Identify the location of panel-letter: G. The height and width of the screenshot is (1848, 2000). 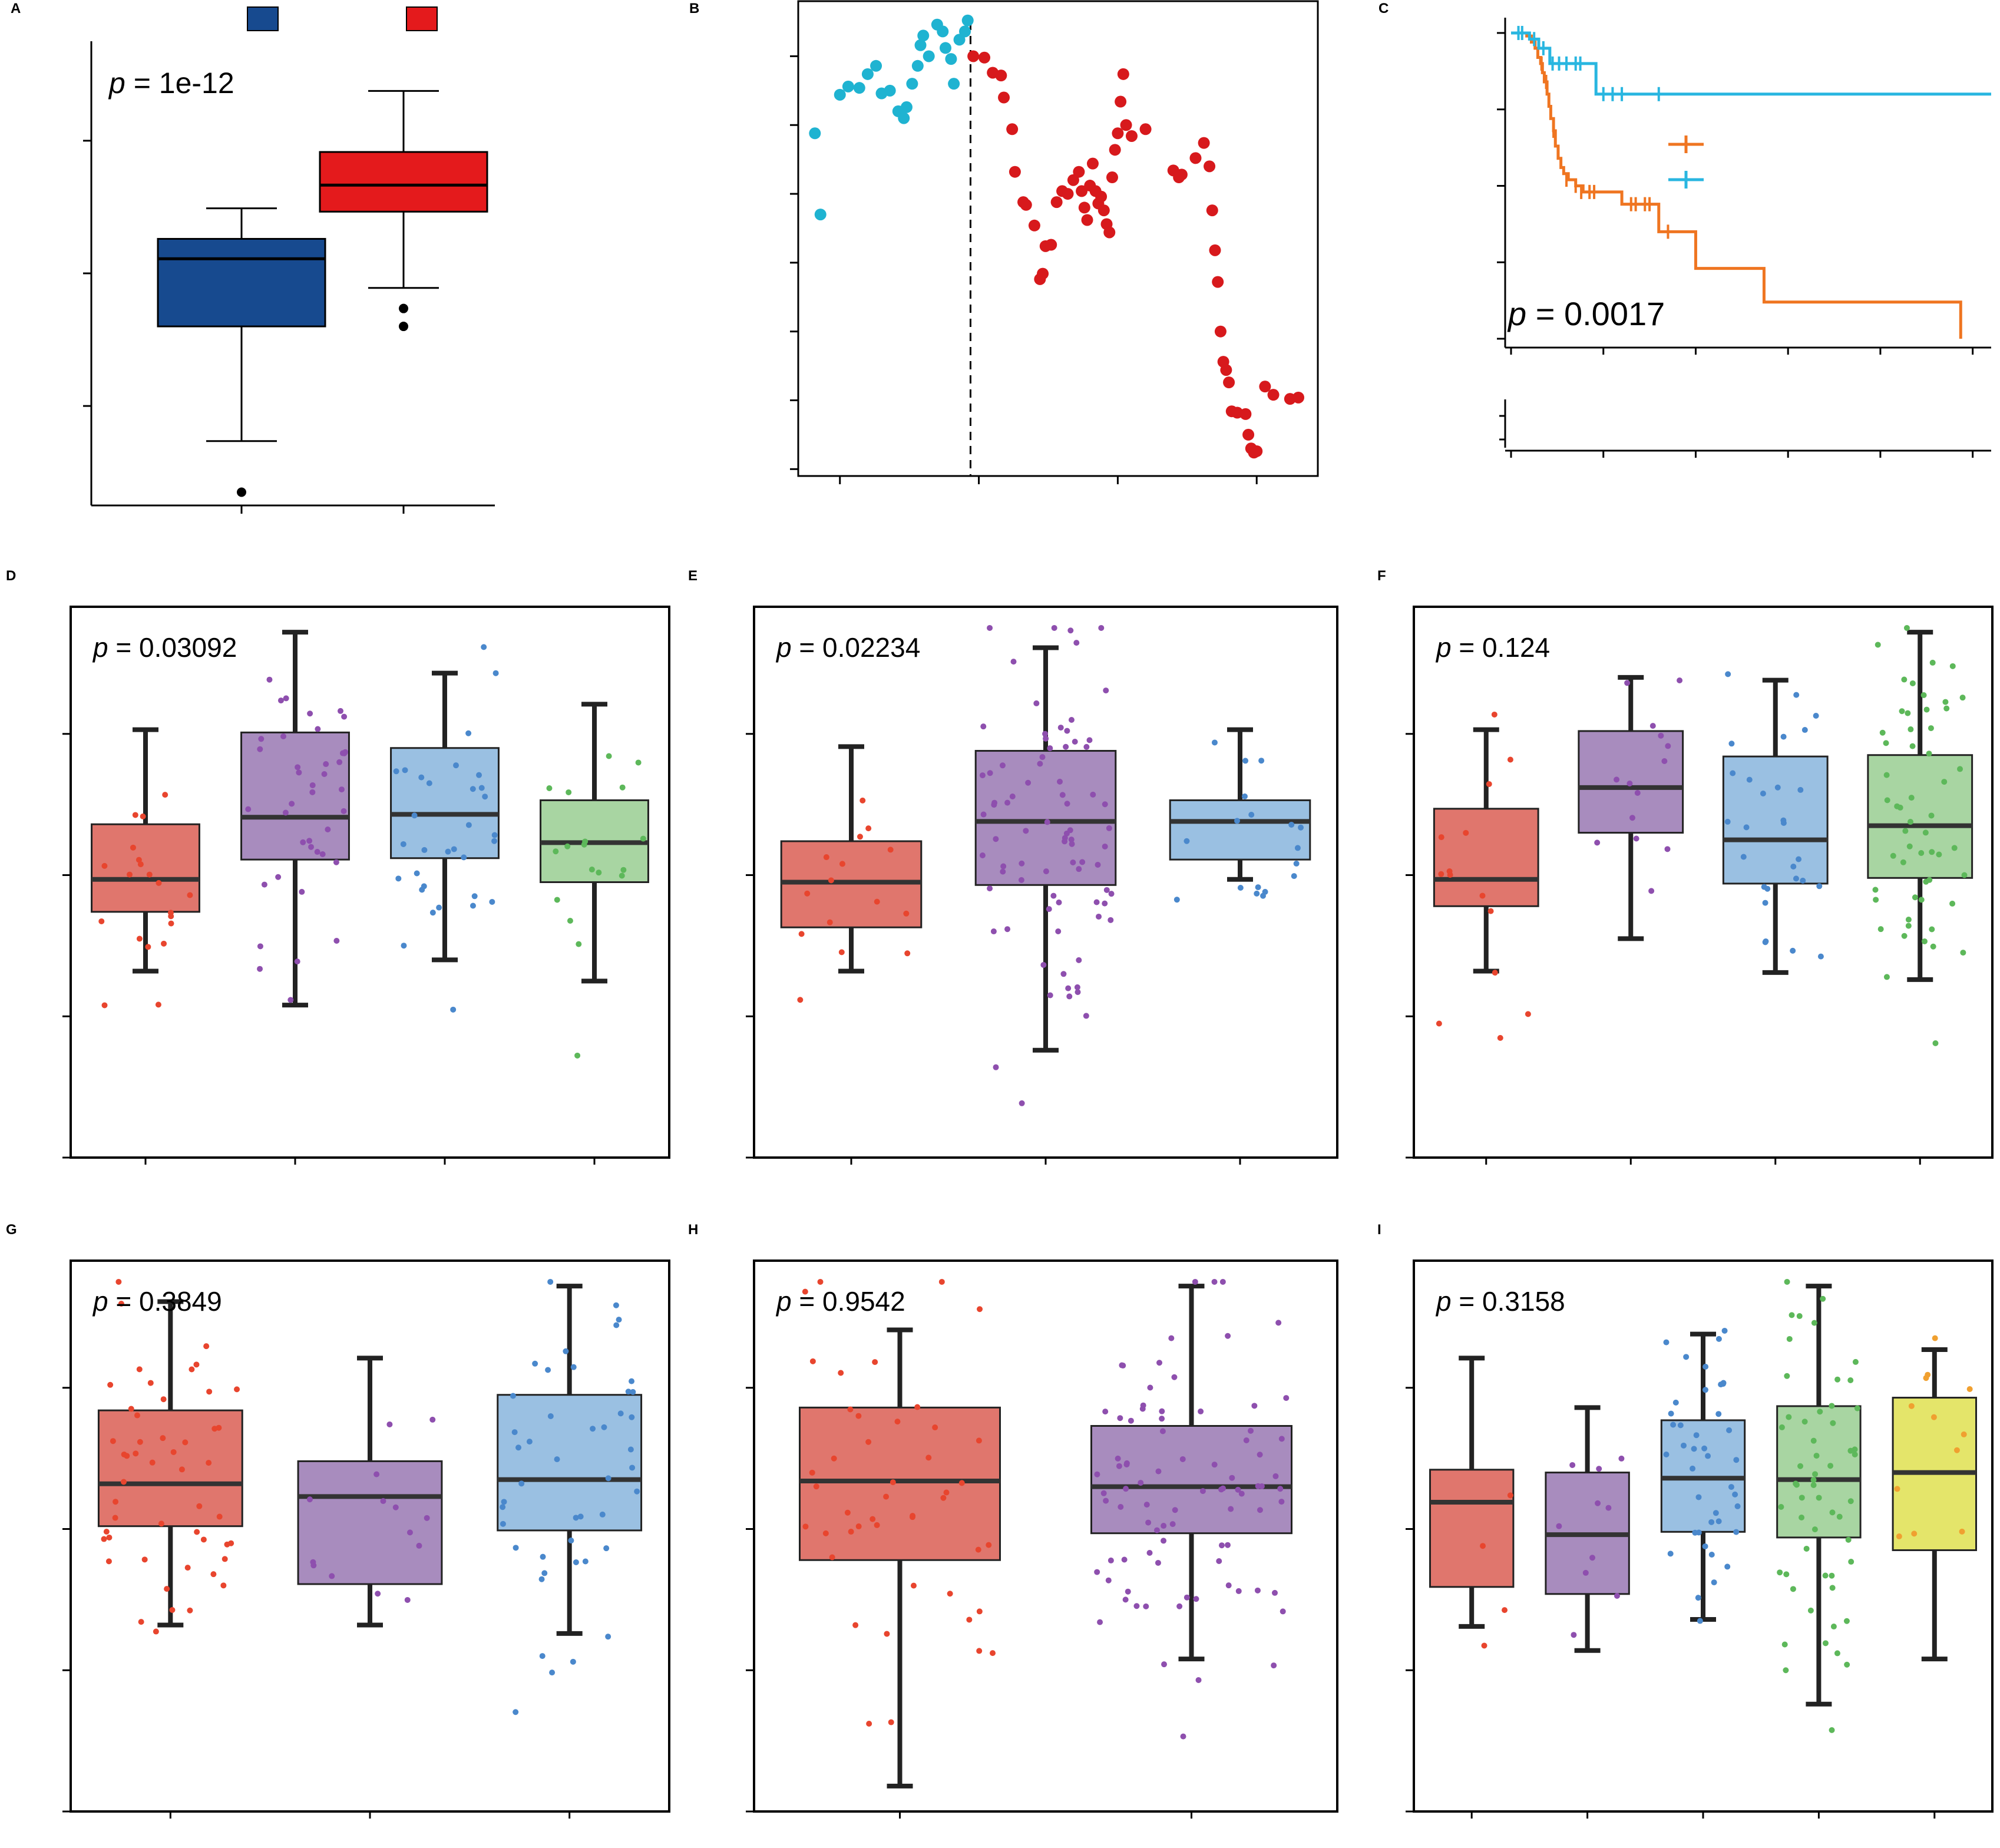
(11, 1230).